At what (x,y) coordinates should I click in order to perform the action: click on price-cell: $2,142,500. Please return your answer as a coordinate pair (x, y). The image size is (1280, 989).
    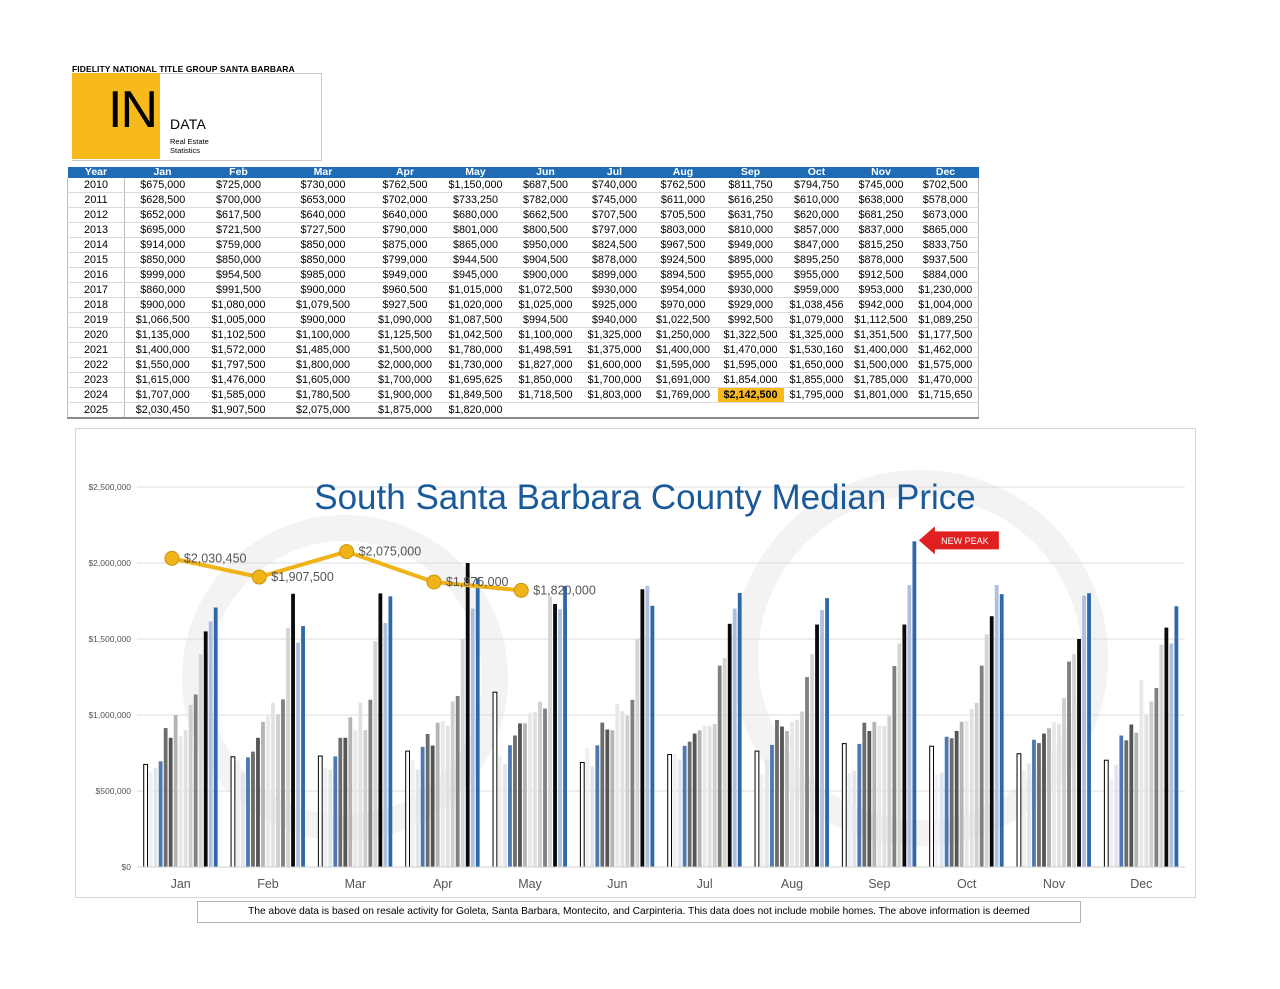
    Looking at the image, I should click on (750, 395).